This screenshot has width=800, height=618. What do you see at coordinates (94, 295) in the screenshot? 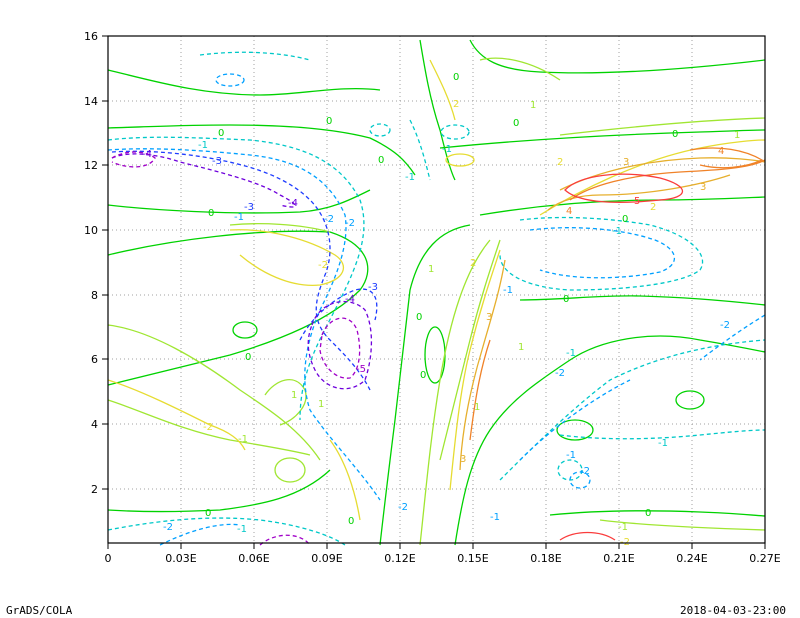
I see `y-tick-label: 8` at bounding box center [94, 295].